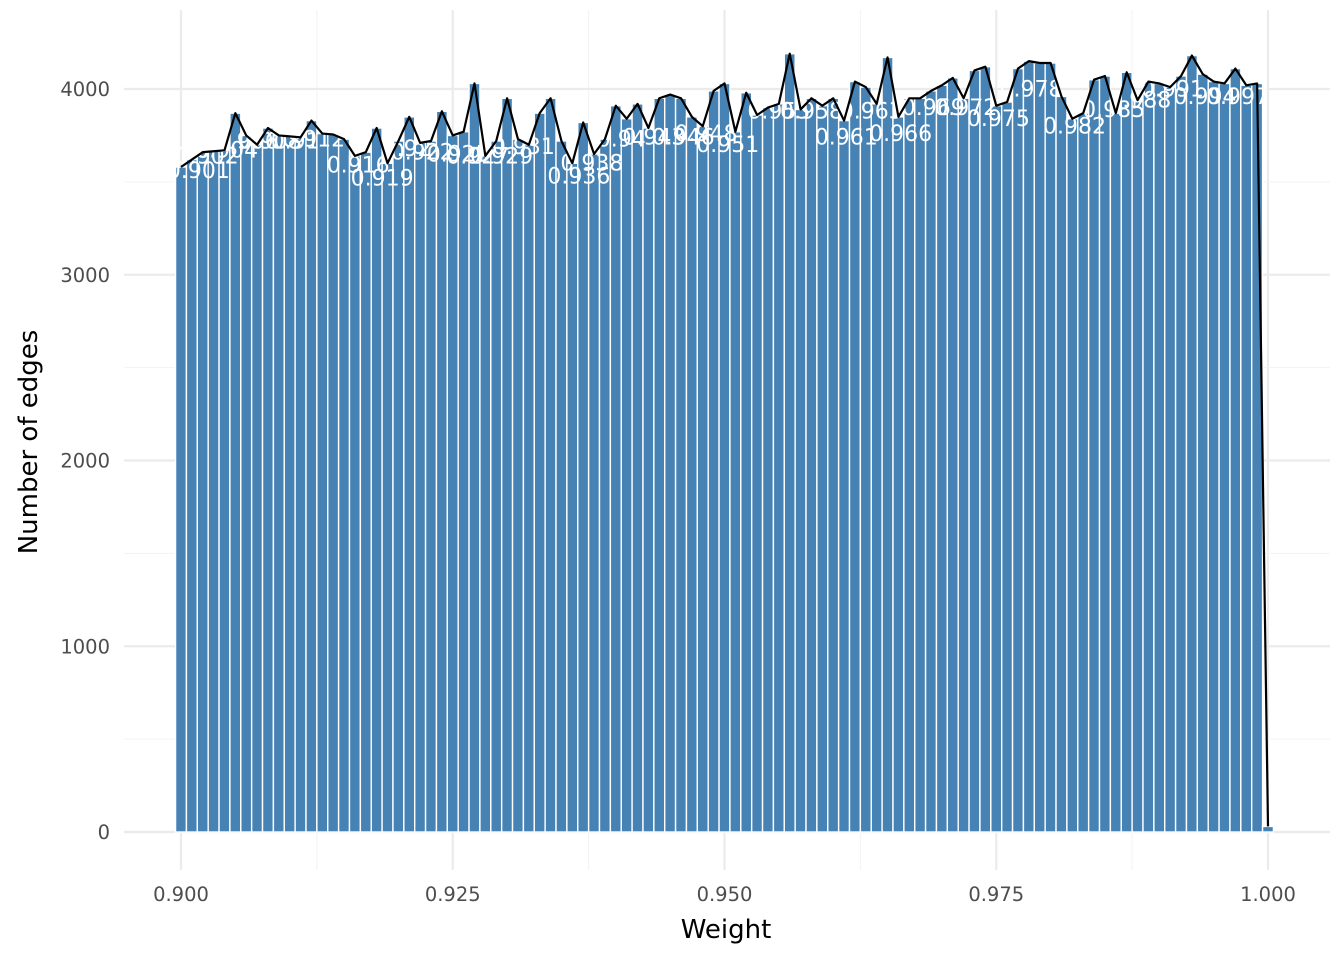 This screenshot has height=960, width=1344. I want to click on x-tick-label: 1.000, so click(1268, 894).